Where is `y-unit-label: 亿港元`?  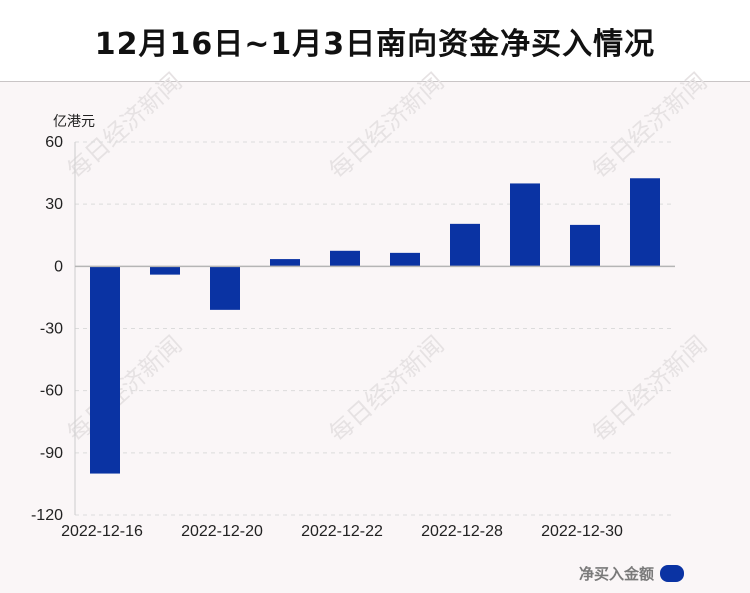 y-unit-label: 亿港元 is located at coordinates (74, 122).